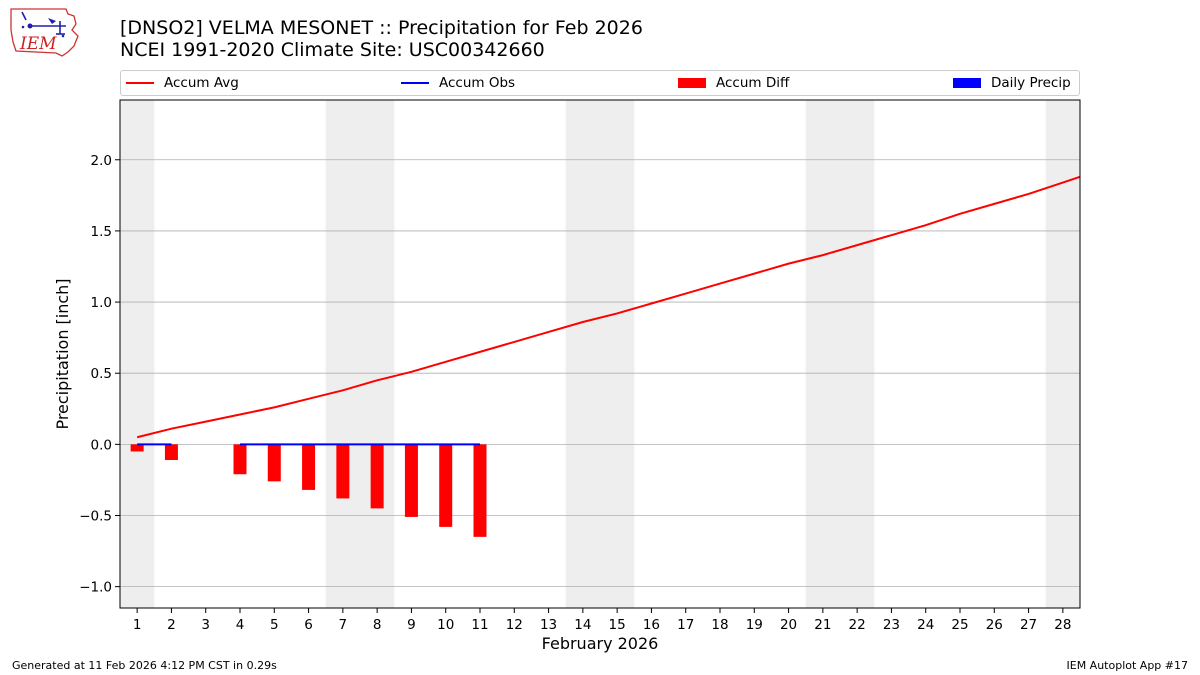 The image size is (1200, 675). I want to click on legend-swatch-accum-avg, so click(140, 83).